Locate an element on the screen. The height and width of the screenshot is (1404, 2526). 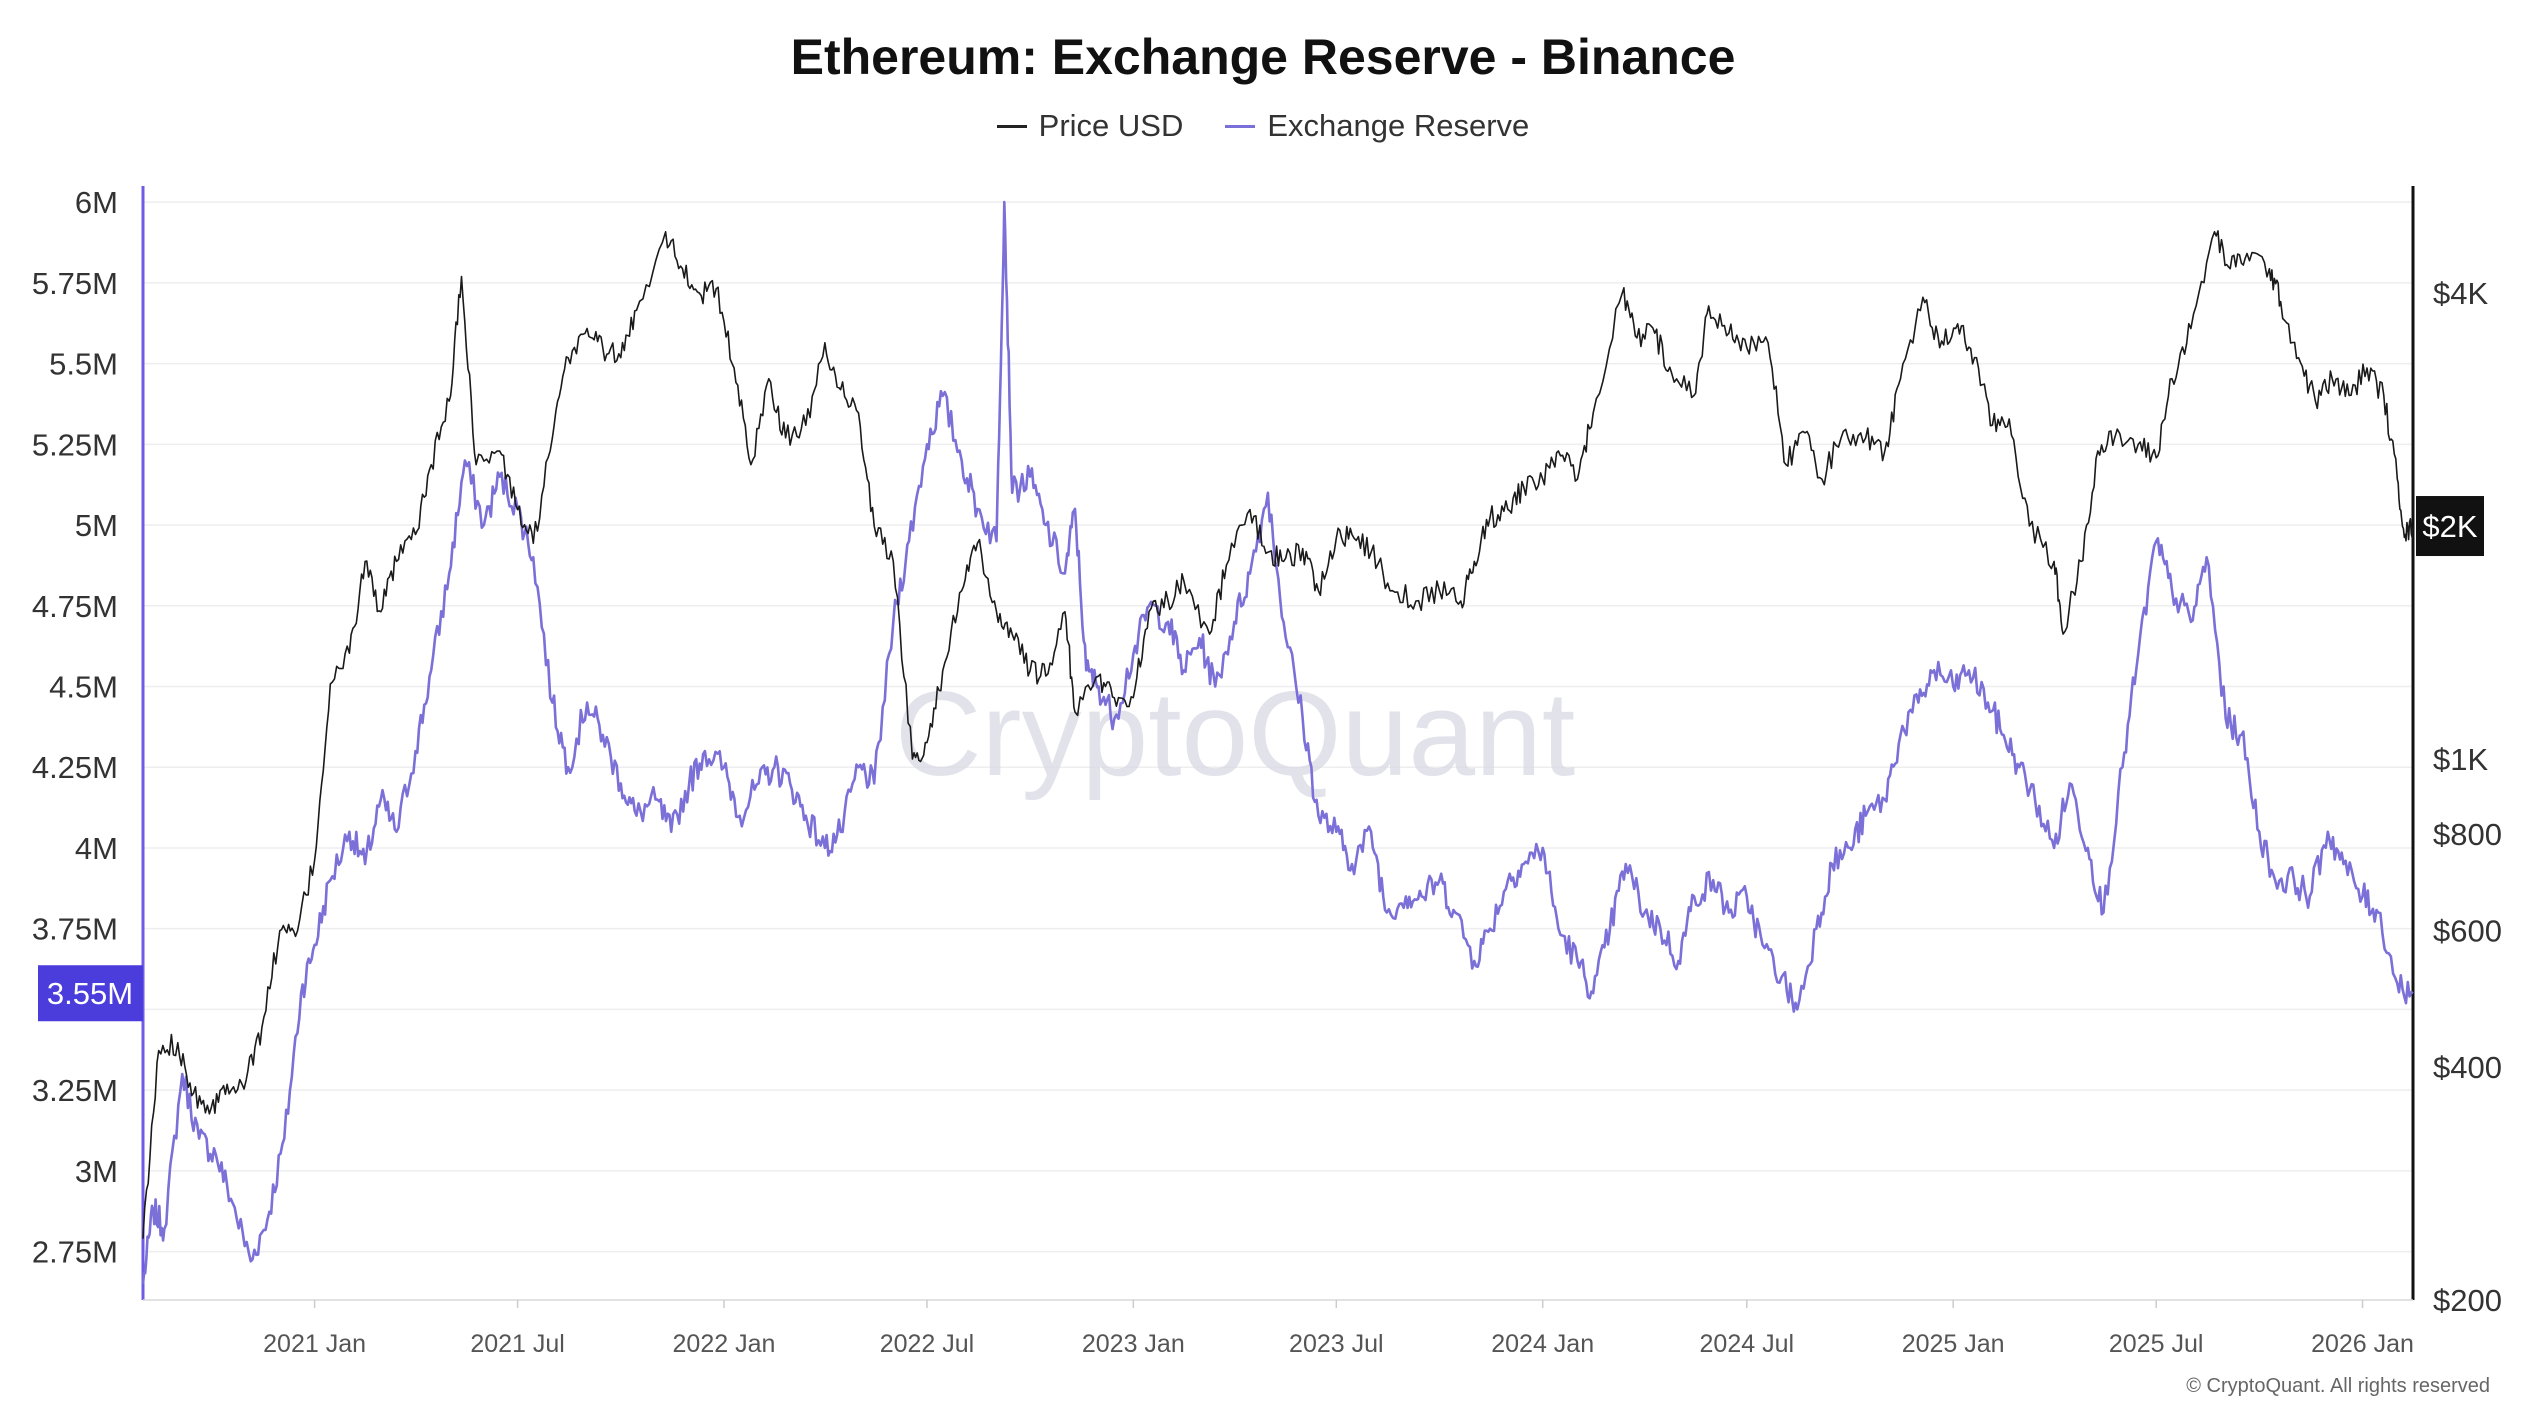
left-tick-label: 3M is located at coordinates (96, 1171).